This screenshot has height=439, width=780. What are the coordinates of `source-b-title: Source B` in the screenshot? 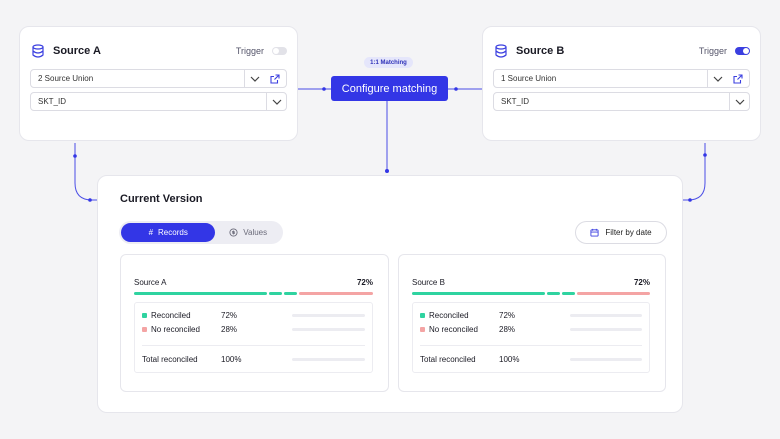 It's located at (540, 51).